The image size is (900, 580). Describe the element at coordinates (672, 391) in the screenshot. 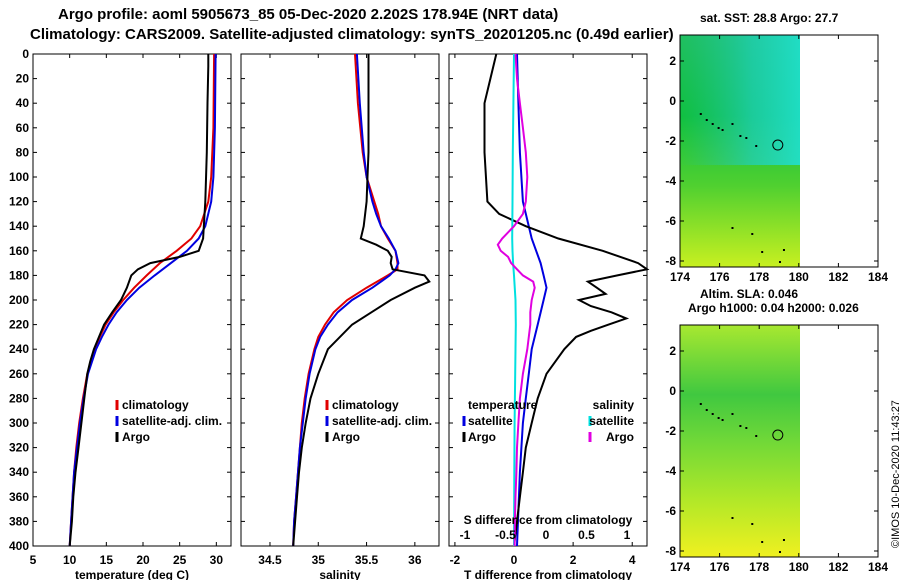

I see `sla_map-ytick-label: 0` at that location.